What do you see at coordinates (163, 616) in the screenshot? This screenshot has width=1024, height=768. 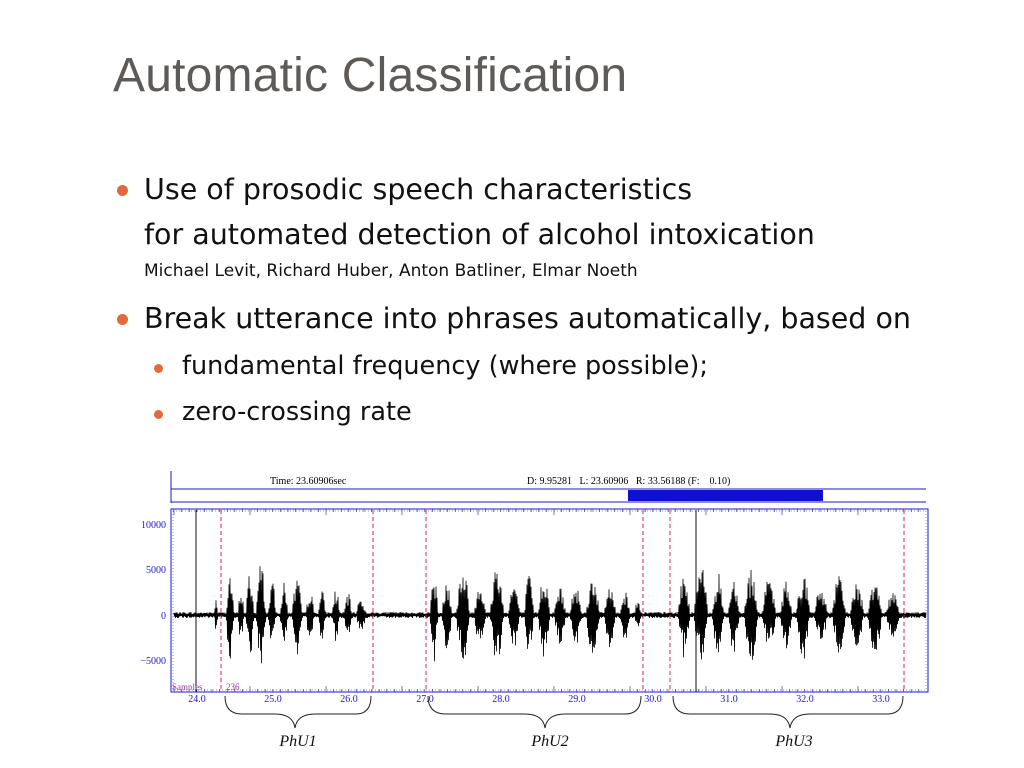 I see `y-tick-label: 0` at bounding box center [163, 616].